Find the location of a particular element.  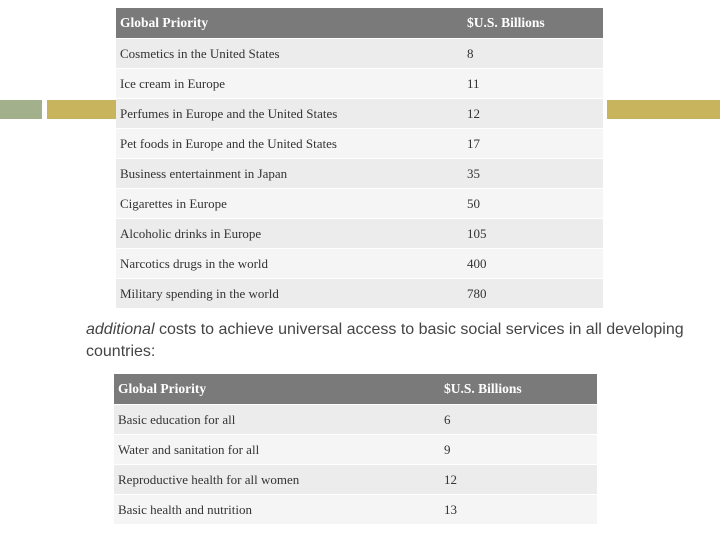

caption-emphasis: additional is located at coordinates (120, 329).